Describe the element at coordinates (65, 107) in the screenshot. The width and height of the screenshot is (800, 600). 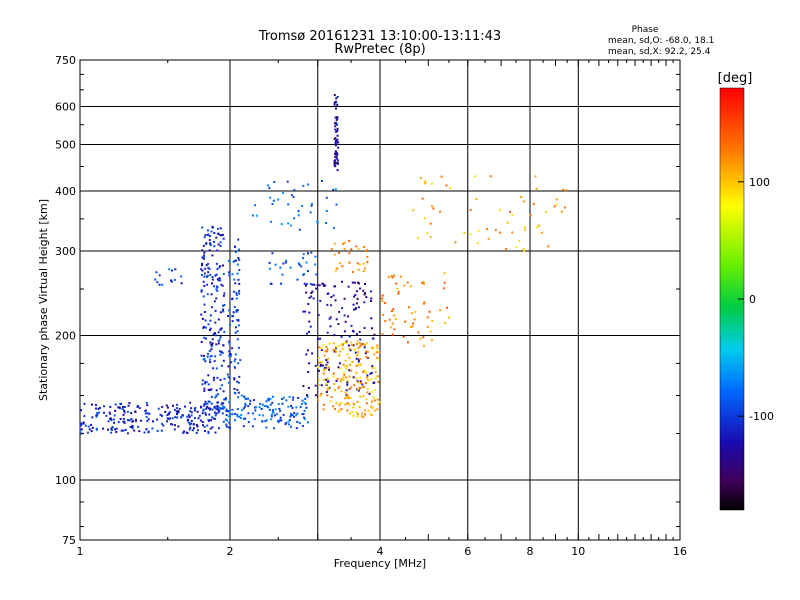
I see `y-tick-label: 600` at that location.